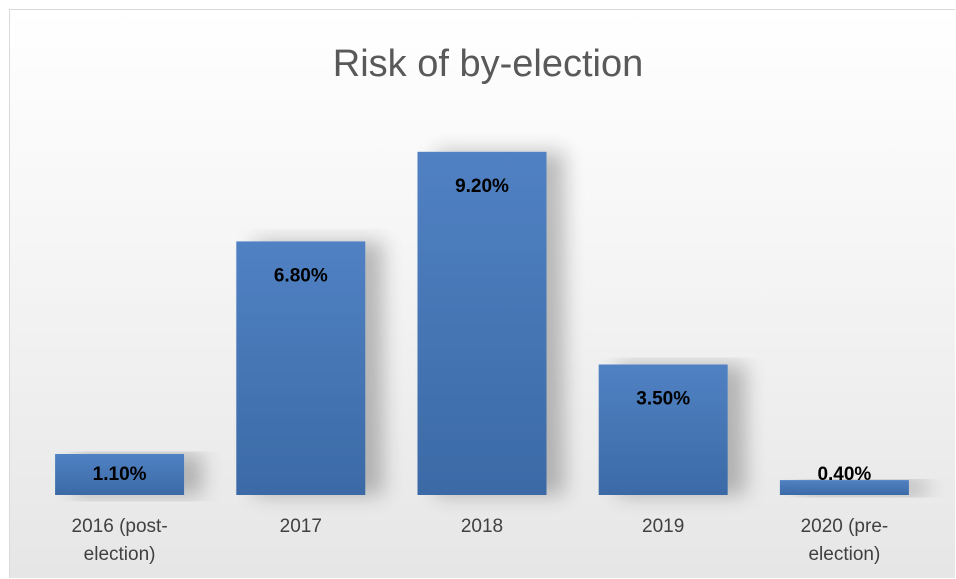 Image resolution: width=956 pixels, height=579 pixels. I want to click on x-tick-label-4: 2020 (pre-election), so click(845, 540).